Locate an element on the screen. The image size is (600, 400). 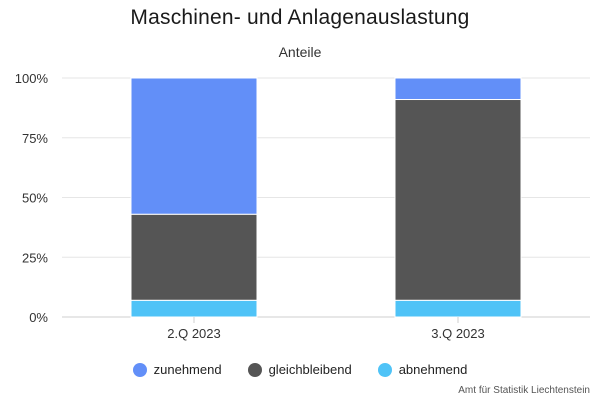
legend-item-gleichbleibend: gleichbleibend is located at coordinates (299, 369).